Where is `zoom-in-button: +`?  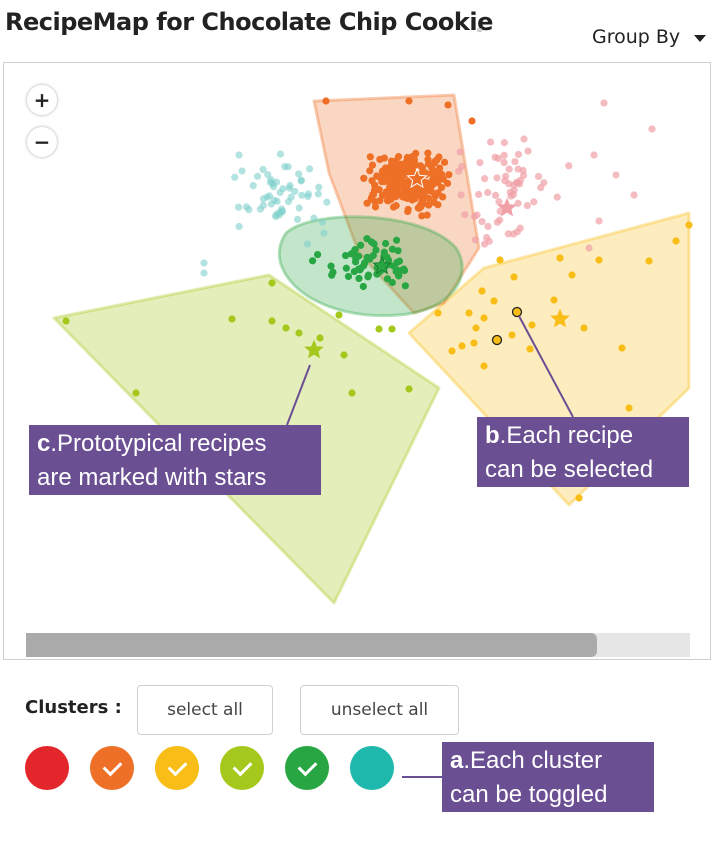
zoom-in-button: + is located at coordinates (42, 100).